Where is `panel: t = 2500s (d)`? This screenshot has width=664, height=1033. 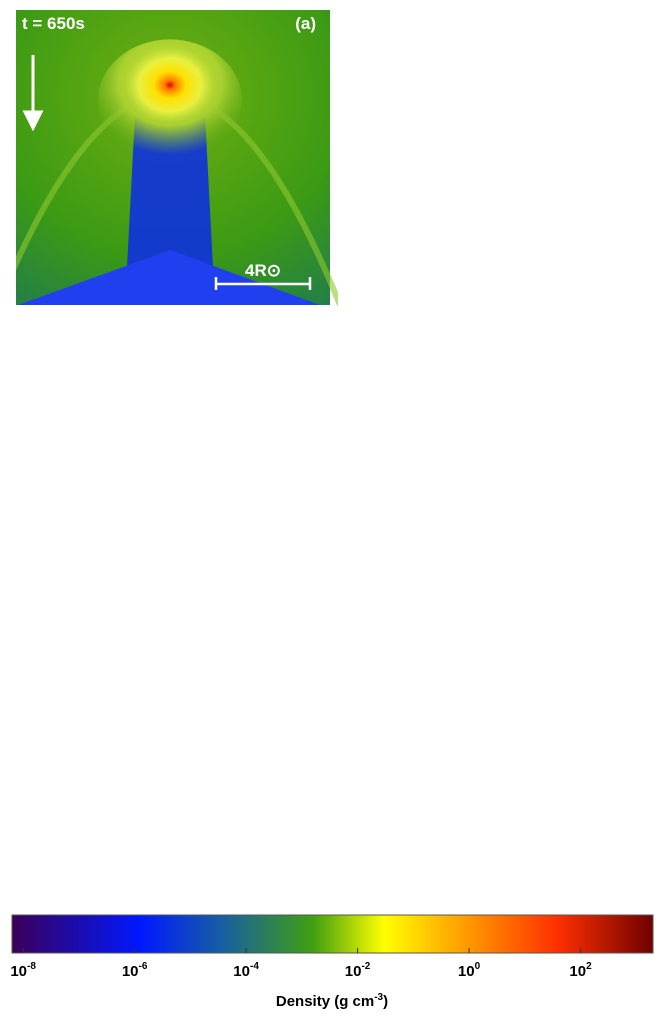 panel: t = 2500s (d) is located at coordinates (494, 458).